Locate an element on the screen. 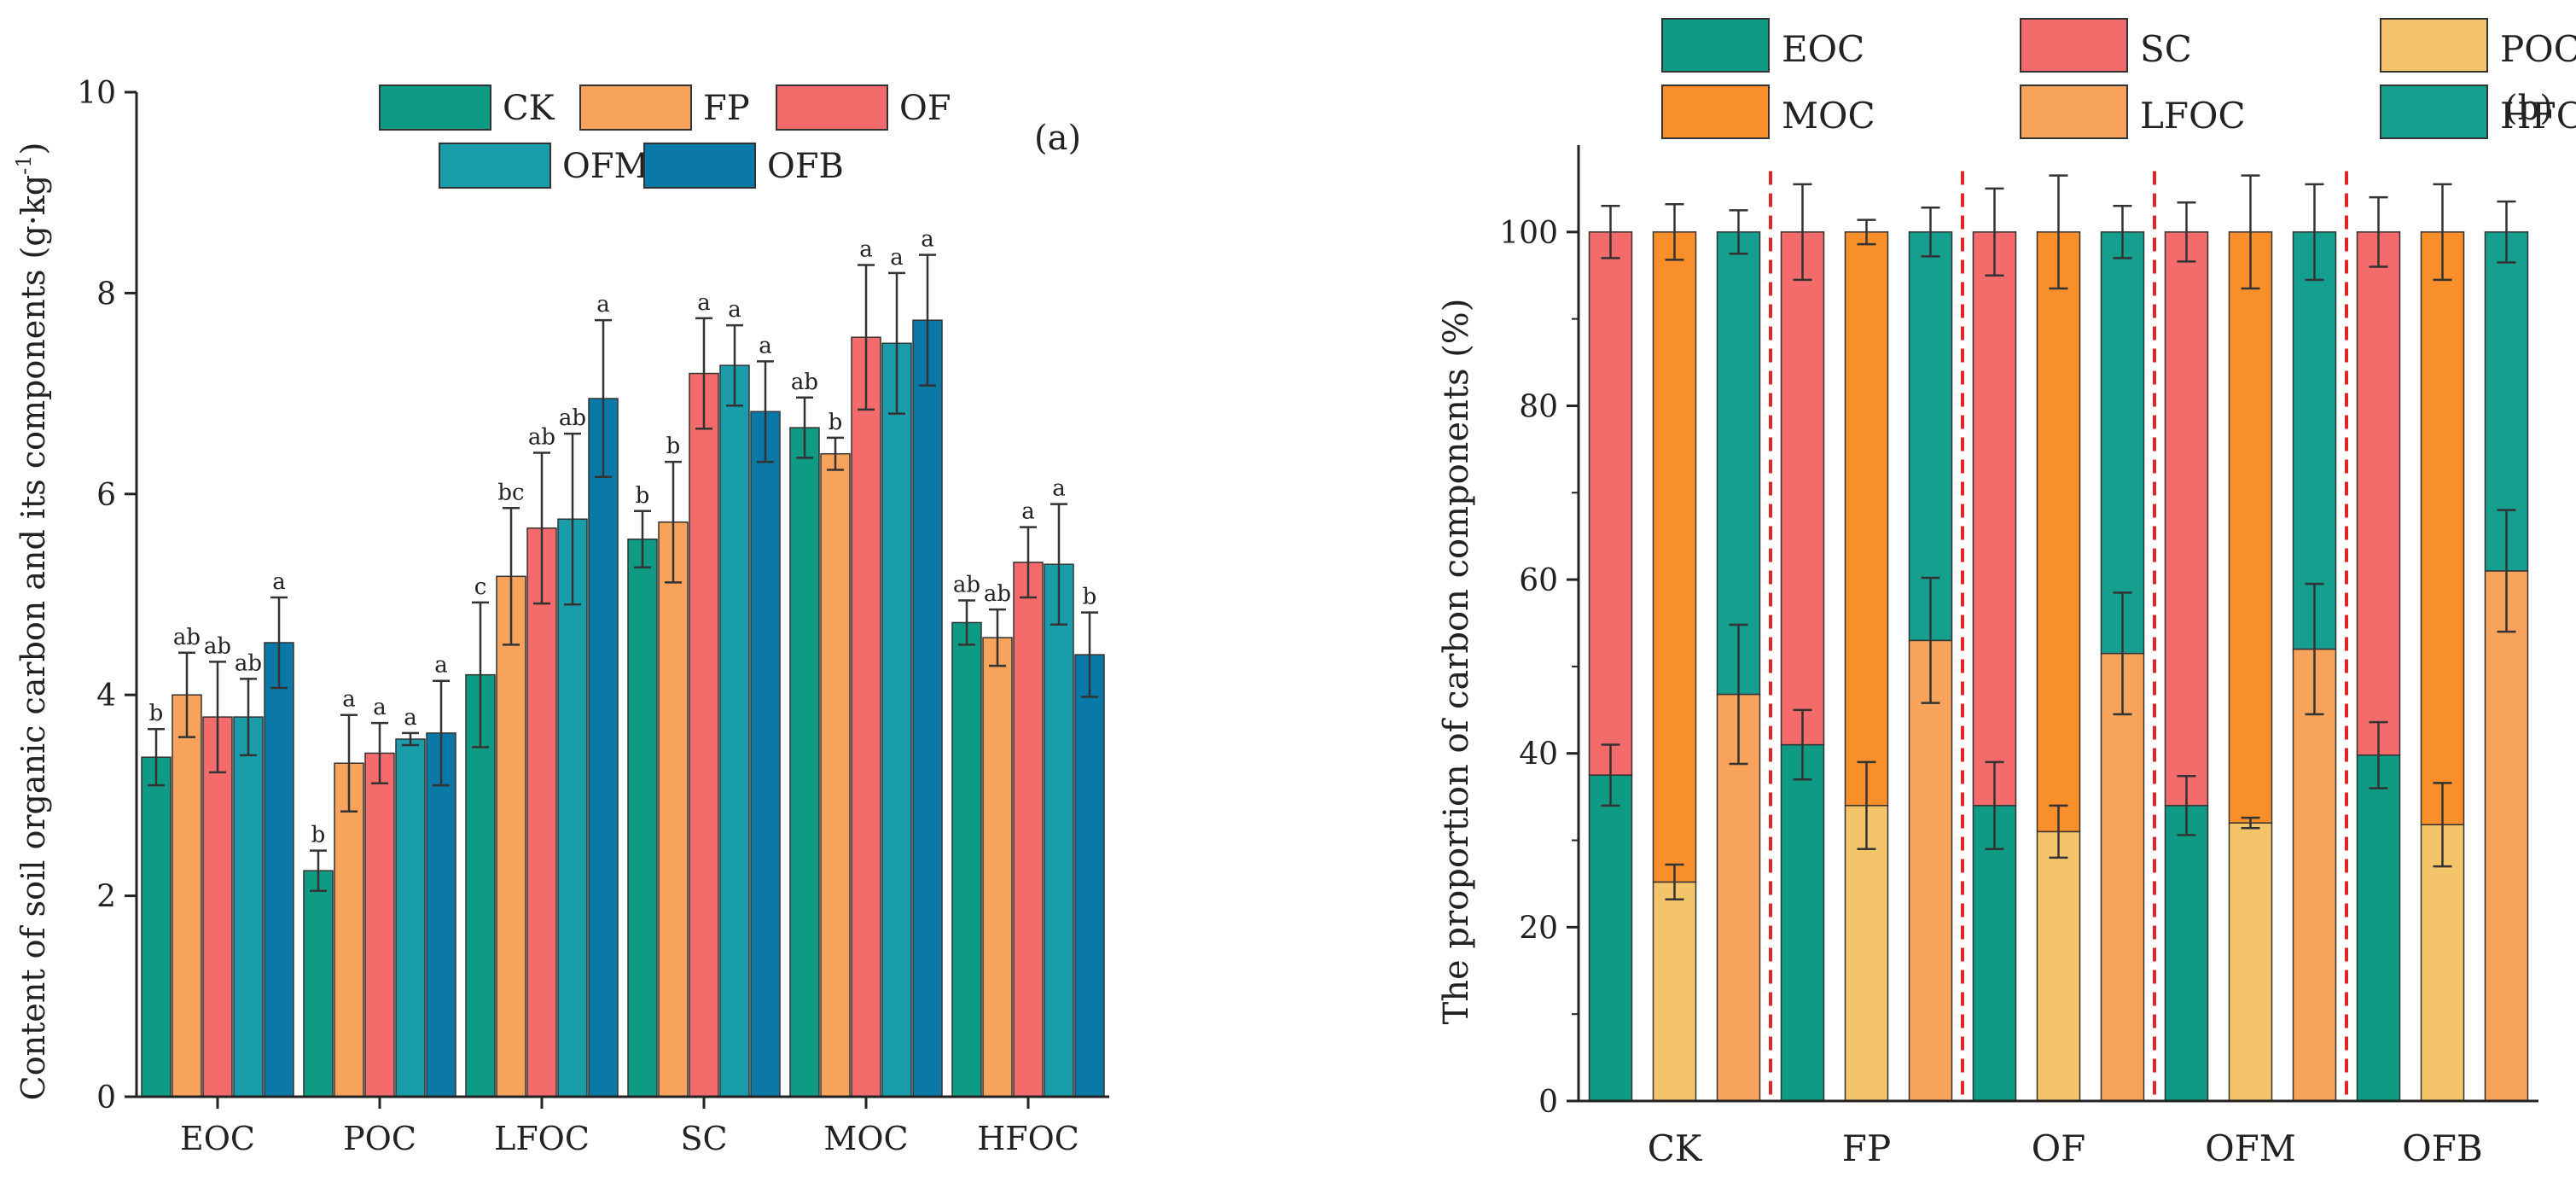 The height and width of the screenshot is (1200, 2576). legend-label-eoc: EOC is located at coordinates (1823, 49).